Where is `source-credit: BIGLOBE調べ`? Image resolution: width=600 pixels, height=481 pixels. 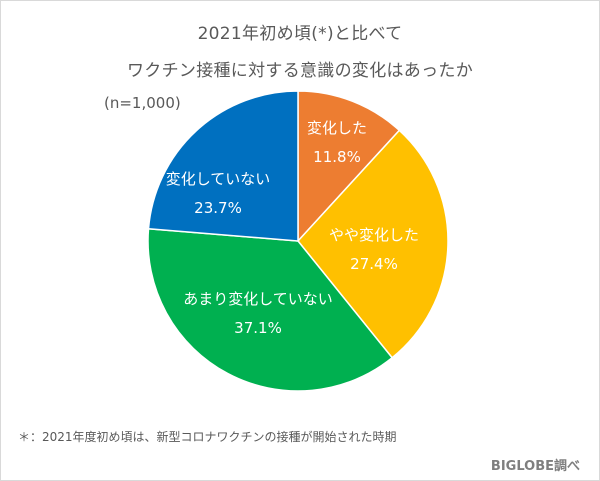
source-credit: BIGLOBE調べ is located at coordinates (535, 466).